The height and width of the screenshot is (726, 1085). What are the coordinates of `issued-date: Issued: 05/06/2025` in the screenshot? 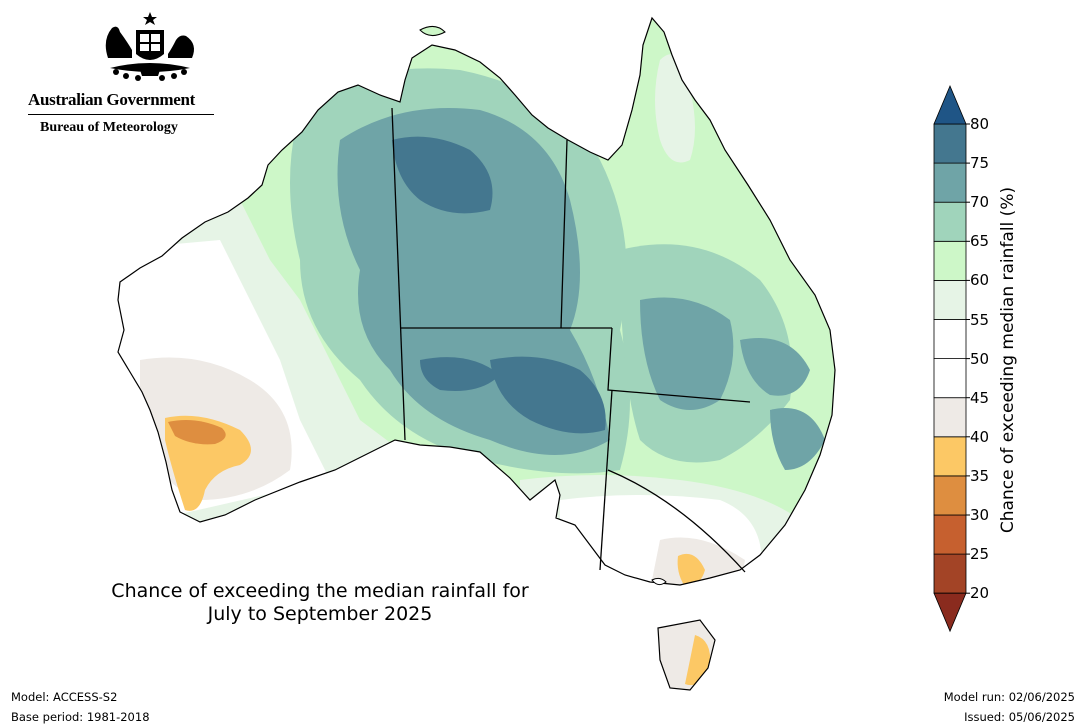 It's located at (1019, 717).